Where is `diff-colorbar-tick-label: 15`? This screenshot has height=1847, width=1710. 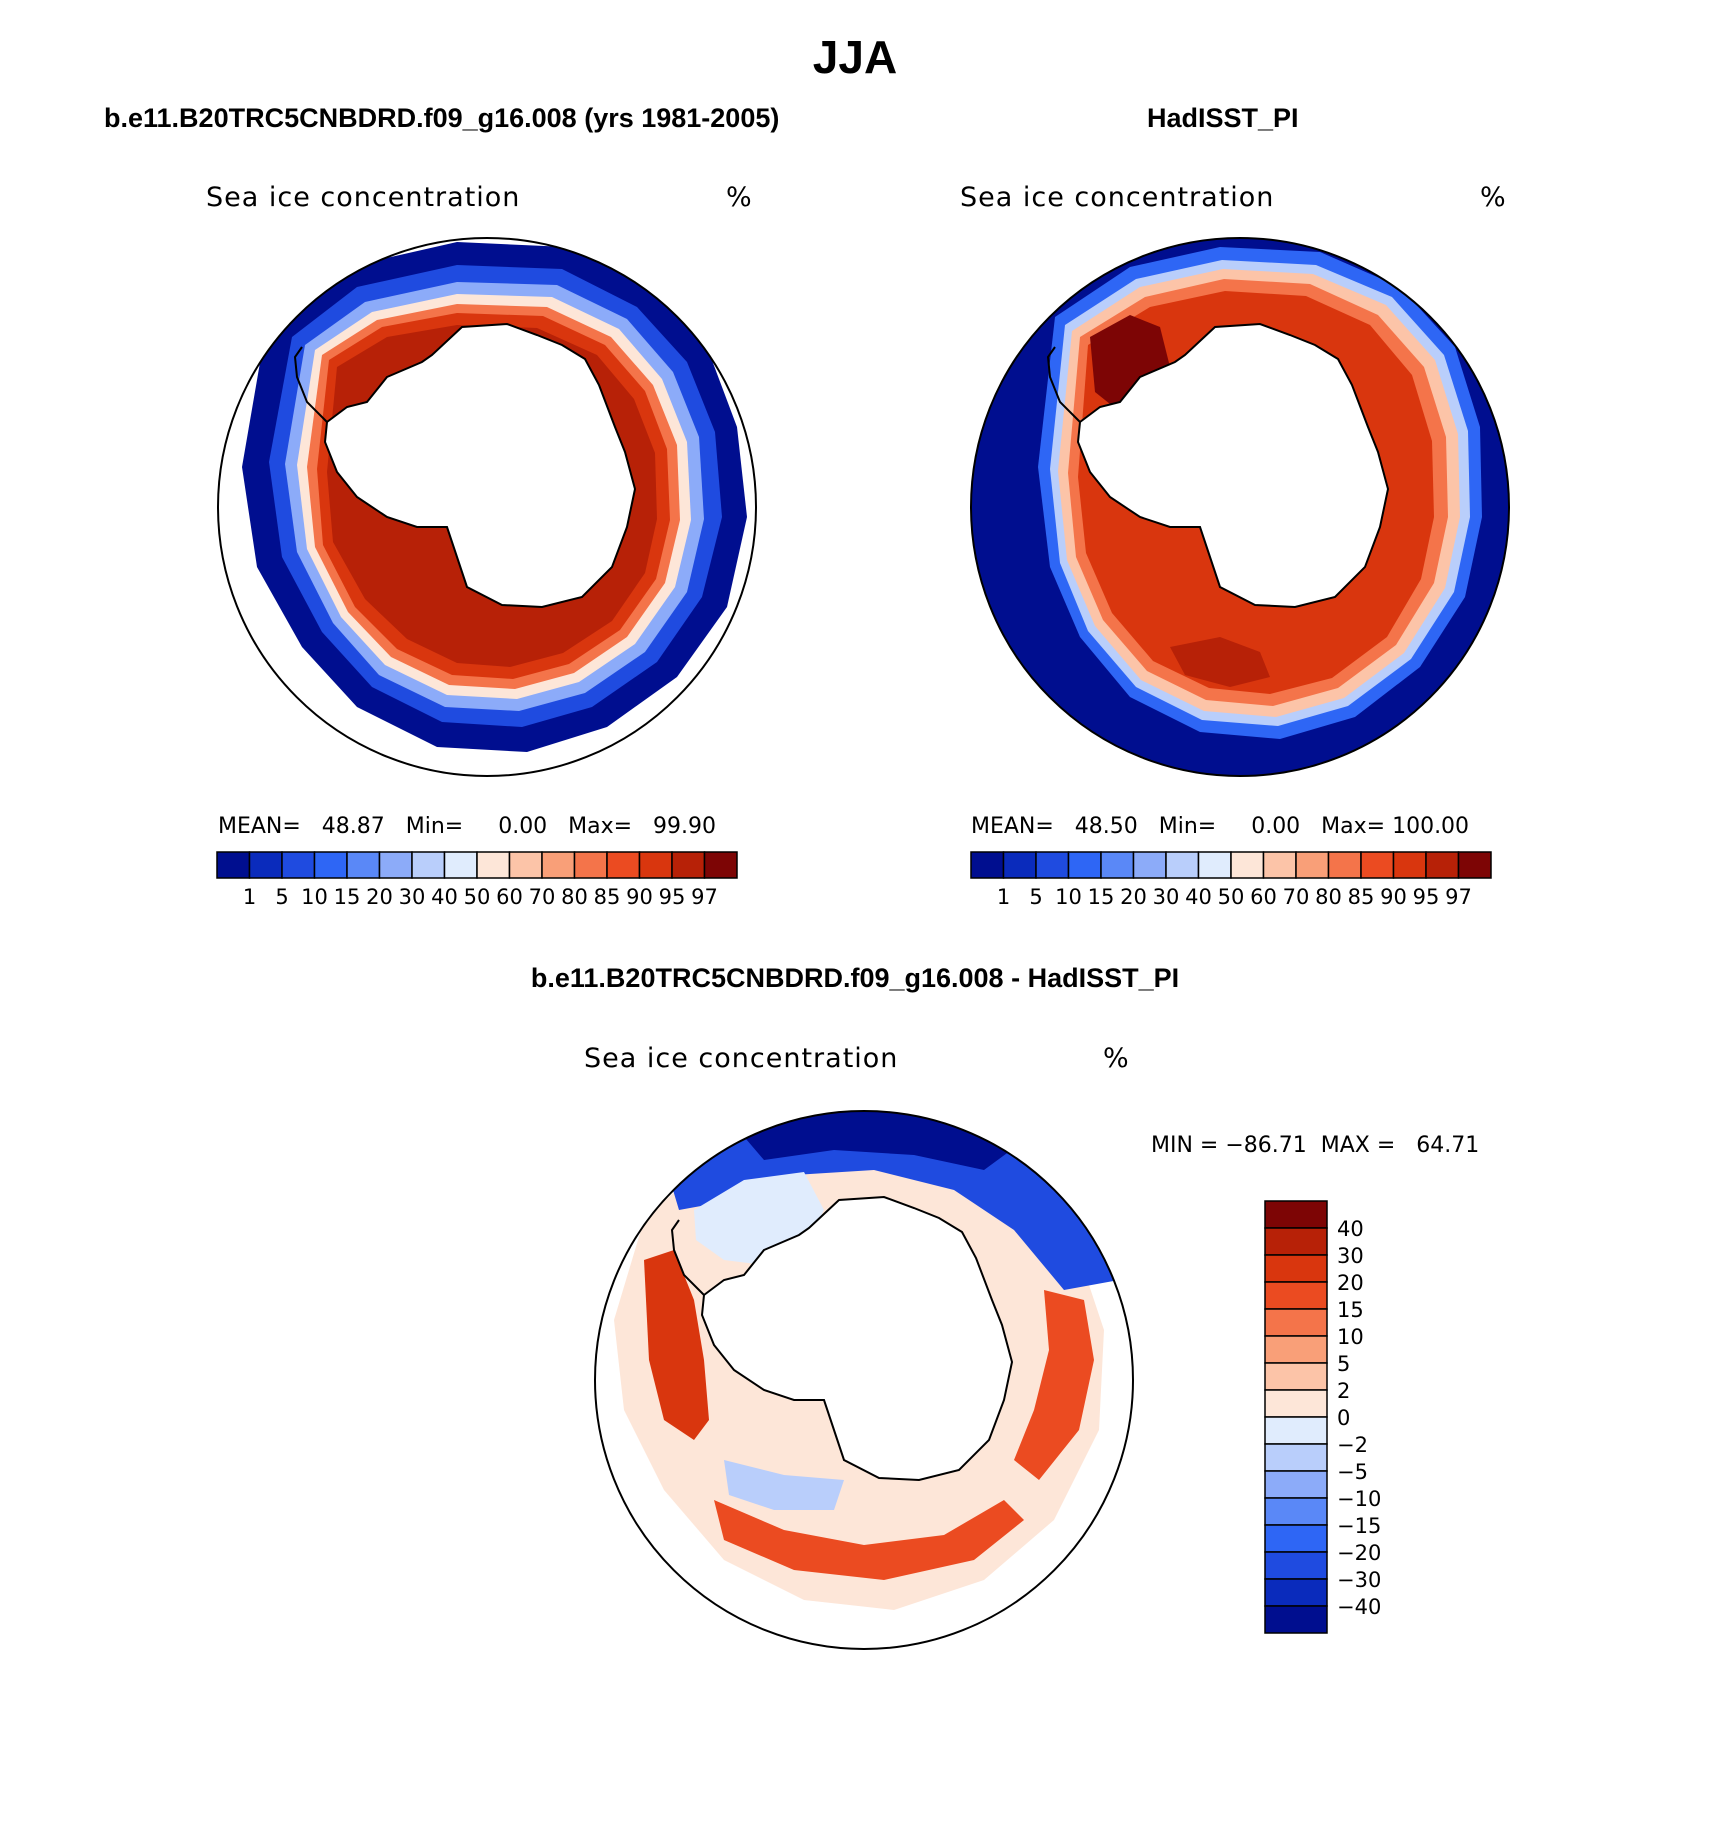
diff-colorbar-tick-label: 15 is located at coordinates (1350, 1310).